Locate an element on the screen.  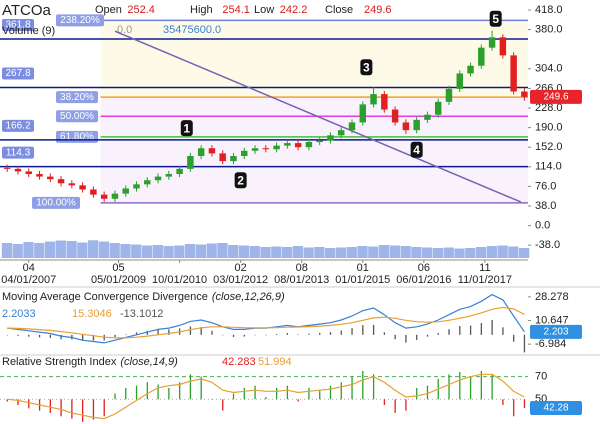
fib-label: 100.00% is located at coordinates (56, 203).